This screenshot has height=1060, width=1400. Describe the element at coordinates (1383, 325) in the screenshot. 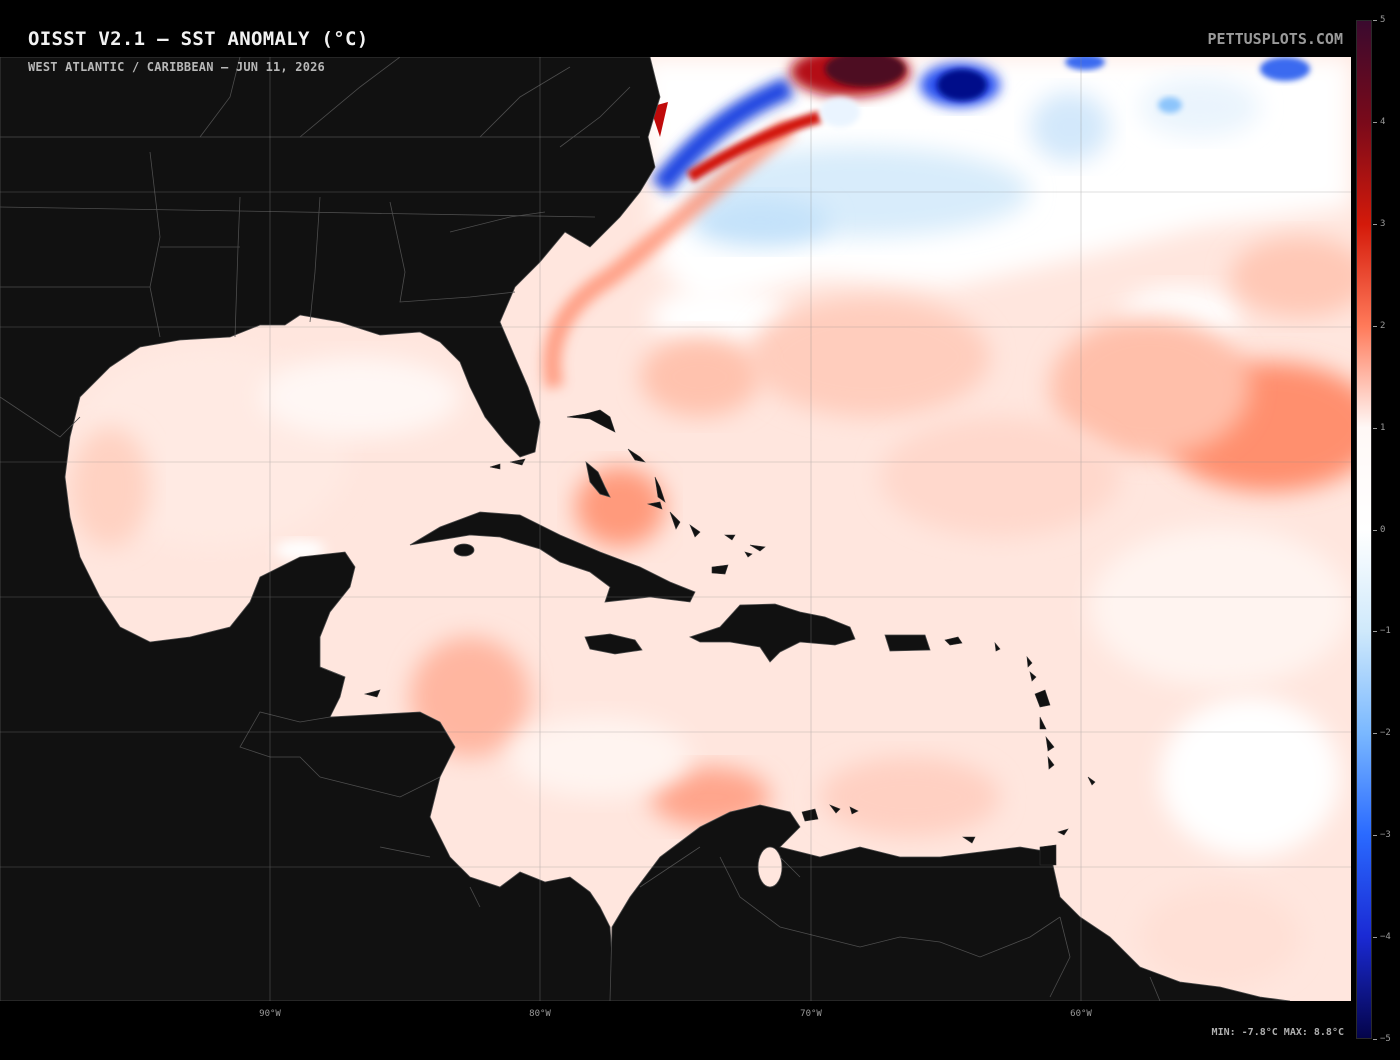

I see `colorbar-tick-label: 2` at that location.